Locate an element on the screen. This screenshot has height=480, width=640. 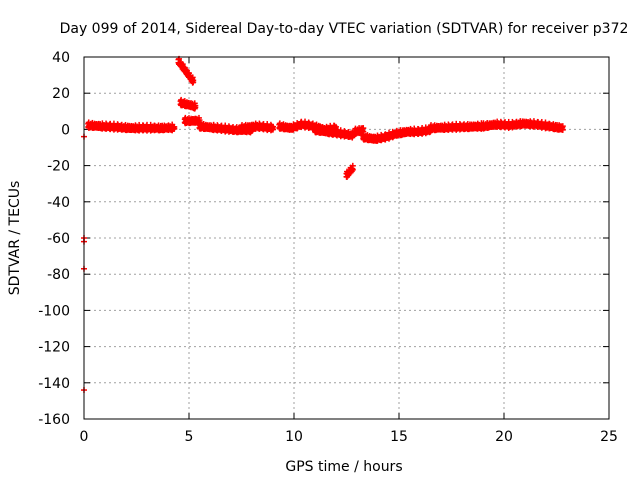
y-tick-label: -160 is located at coordinates (54, 420).